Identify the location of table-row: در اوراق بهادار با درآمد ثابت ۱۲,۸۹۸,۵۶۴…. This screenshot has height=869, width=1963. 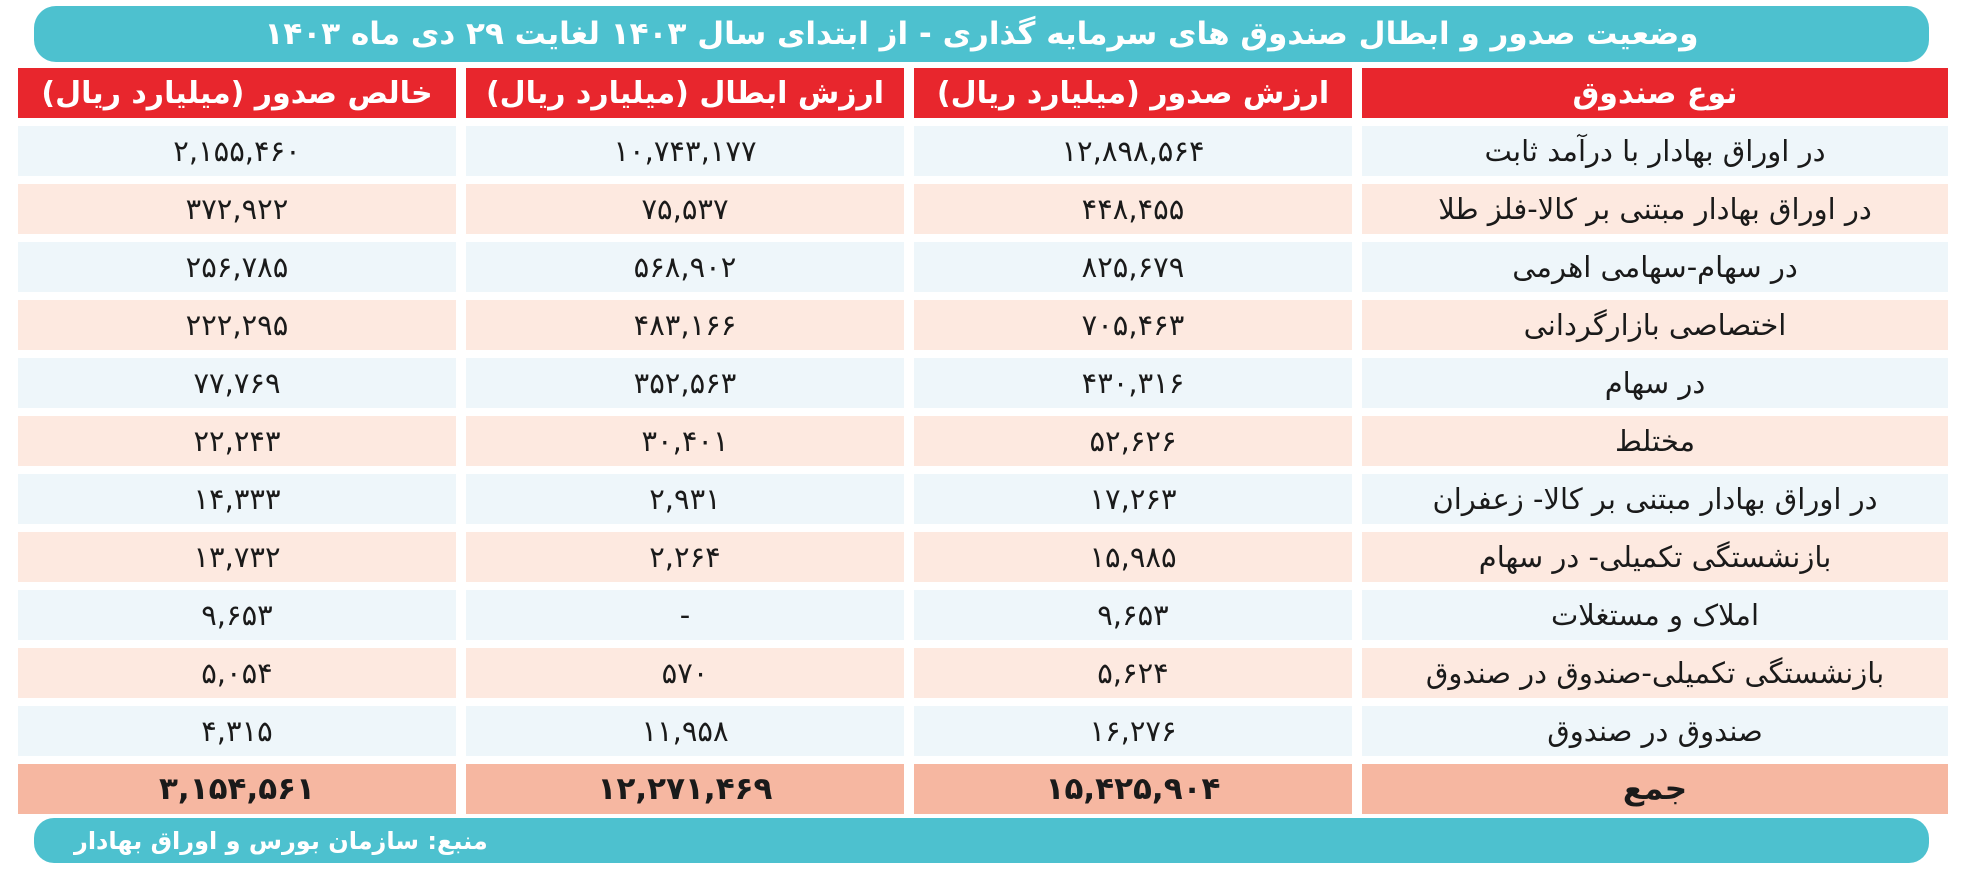
(983, 151).